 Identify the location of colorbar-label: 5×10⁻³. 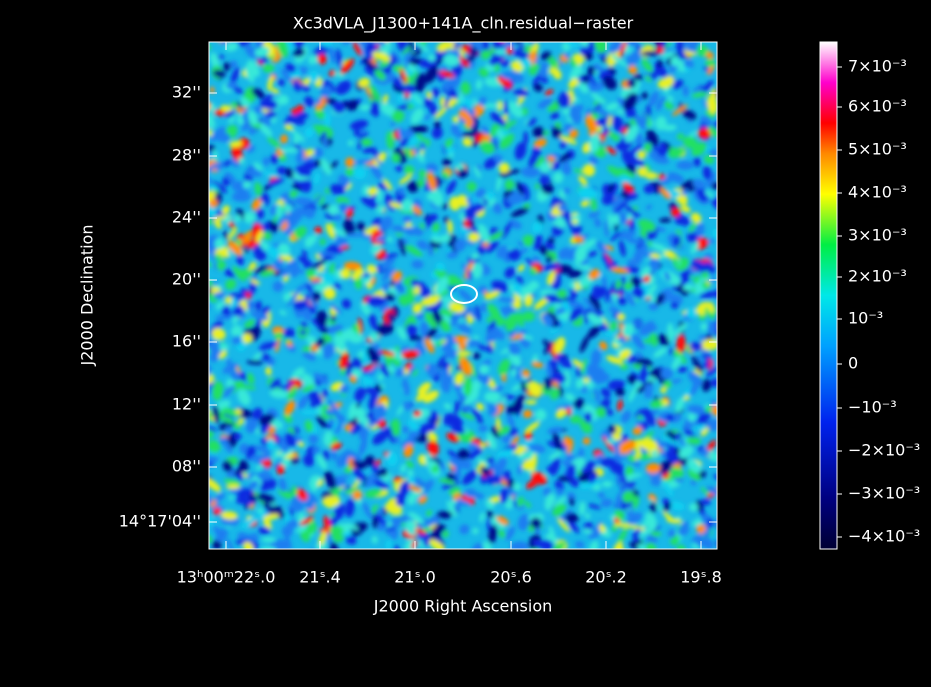
(877, 149).